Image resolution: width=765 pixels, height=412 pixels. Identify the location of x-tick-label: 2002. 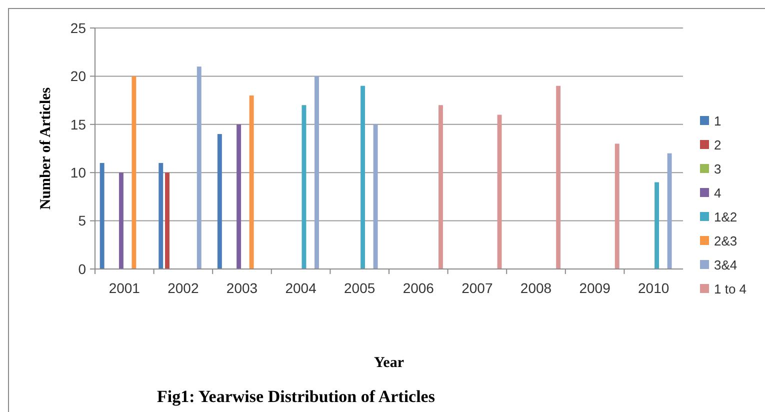
(183, 288).